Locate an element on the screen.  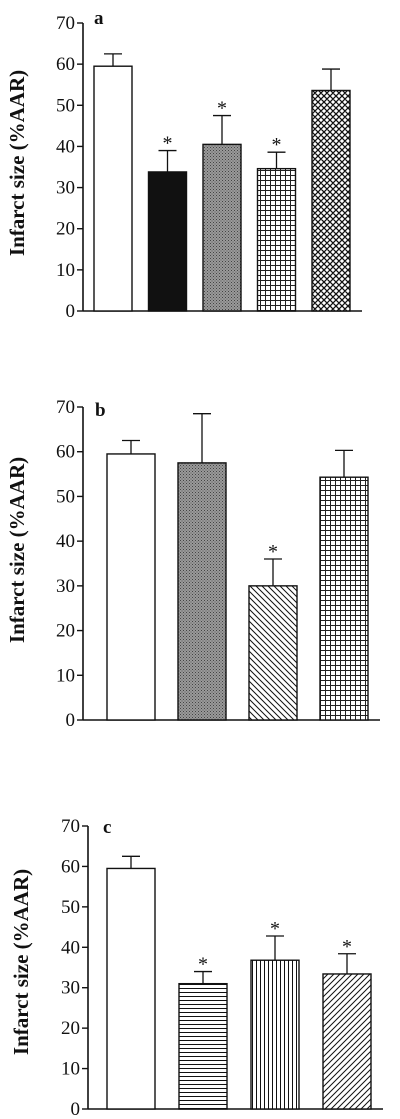
panel-c-y-tick-label: 40 is located at coordinates (70, 947).